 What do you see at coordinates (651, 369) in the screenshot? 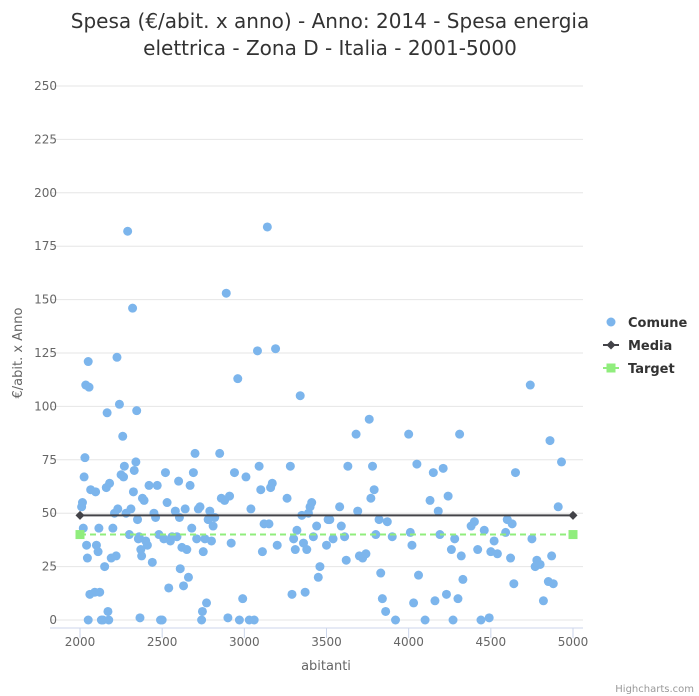
I see `legend-label: Target` at bounding box center [651, 369].